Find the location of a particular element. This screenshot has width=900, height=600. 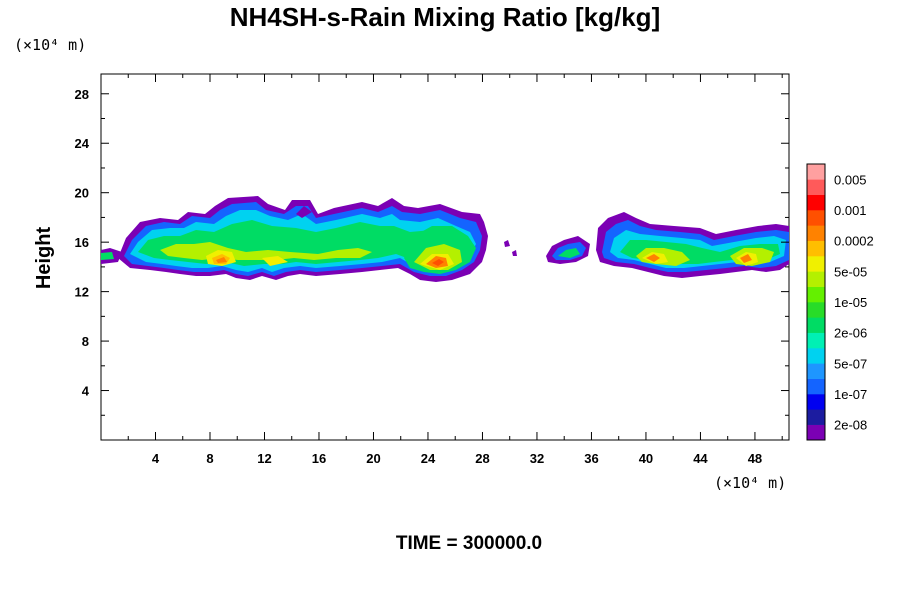

colorbar-label: 1e-05 is located at coordinates (850, 302).